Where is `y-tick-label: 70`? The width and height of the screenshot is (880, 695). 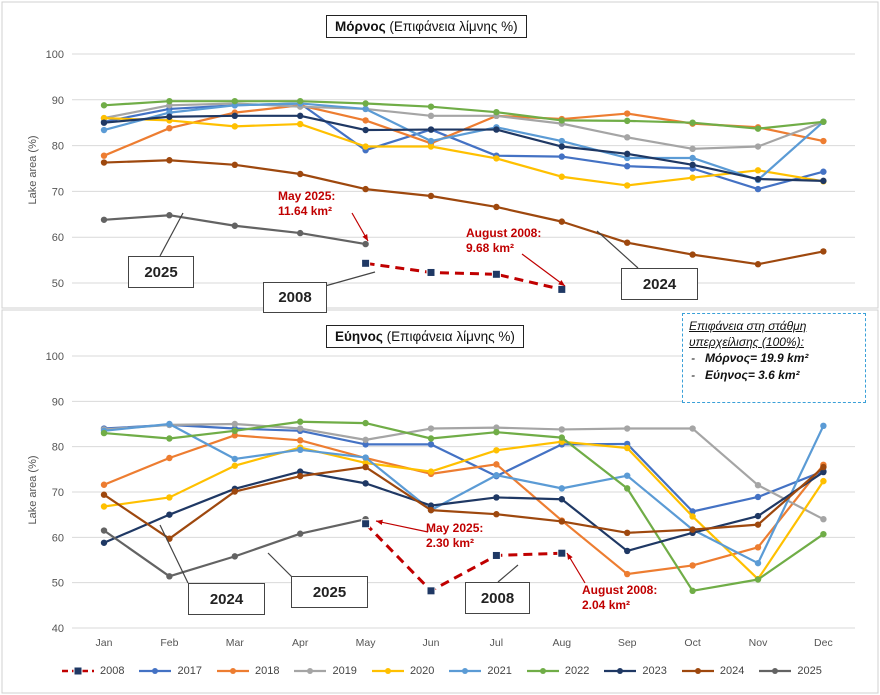
y-tick-label: 70 is located at coordinates (58, 493).